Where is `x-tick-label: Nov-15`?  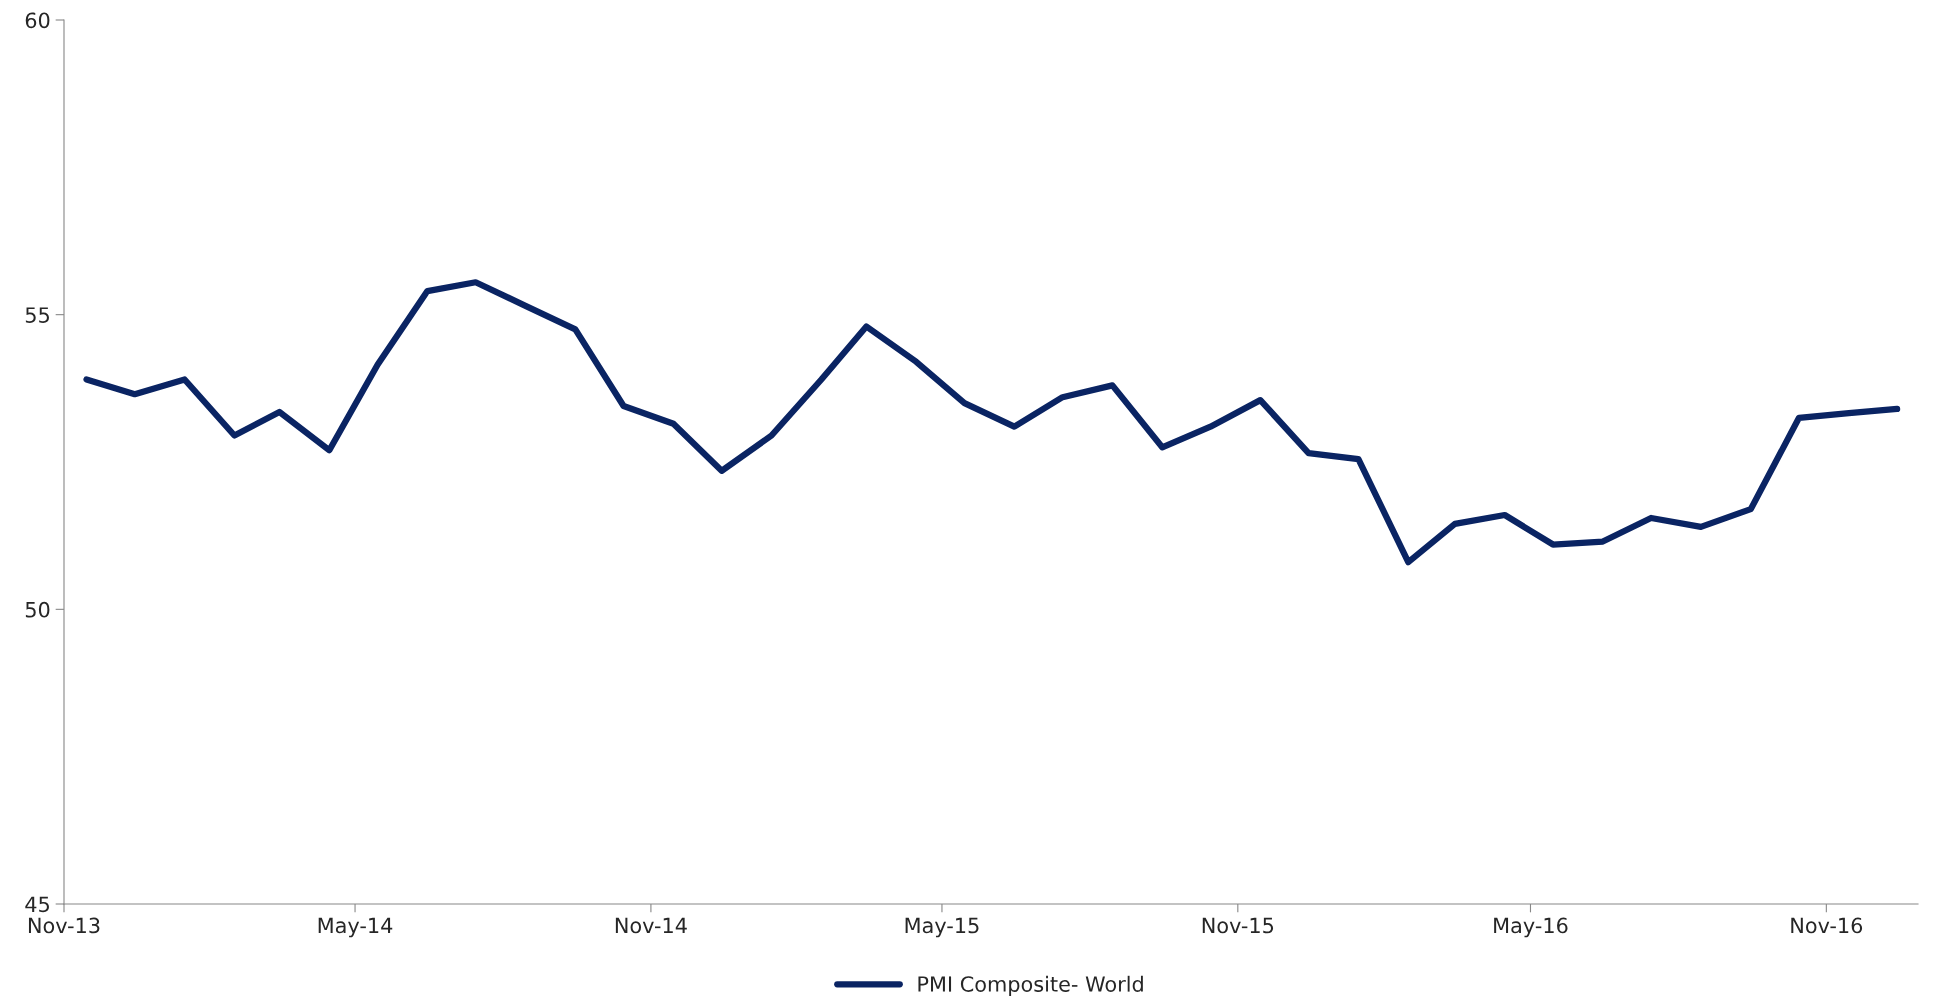
x-tick-label: Nov-15 is located at coordinates (1238, 925).